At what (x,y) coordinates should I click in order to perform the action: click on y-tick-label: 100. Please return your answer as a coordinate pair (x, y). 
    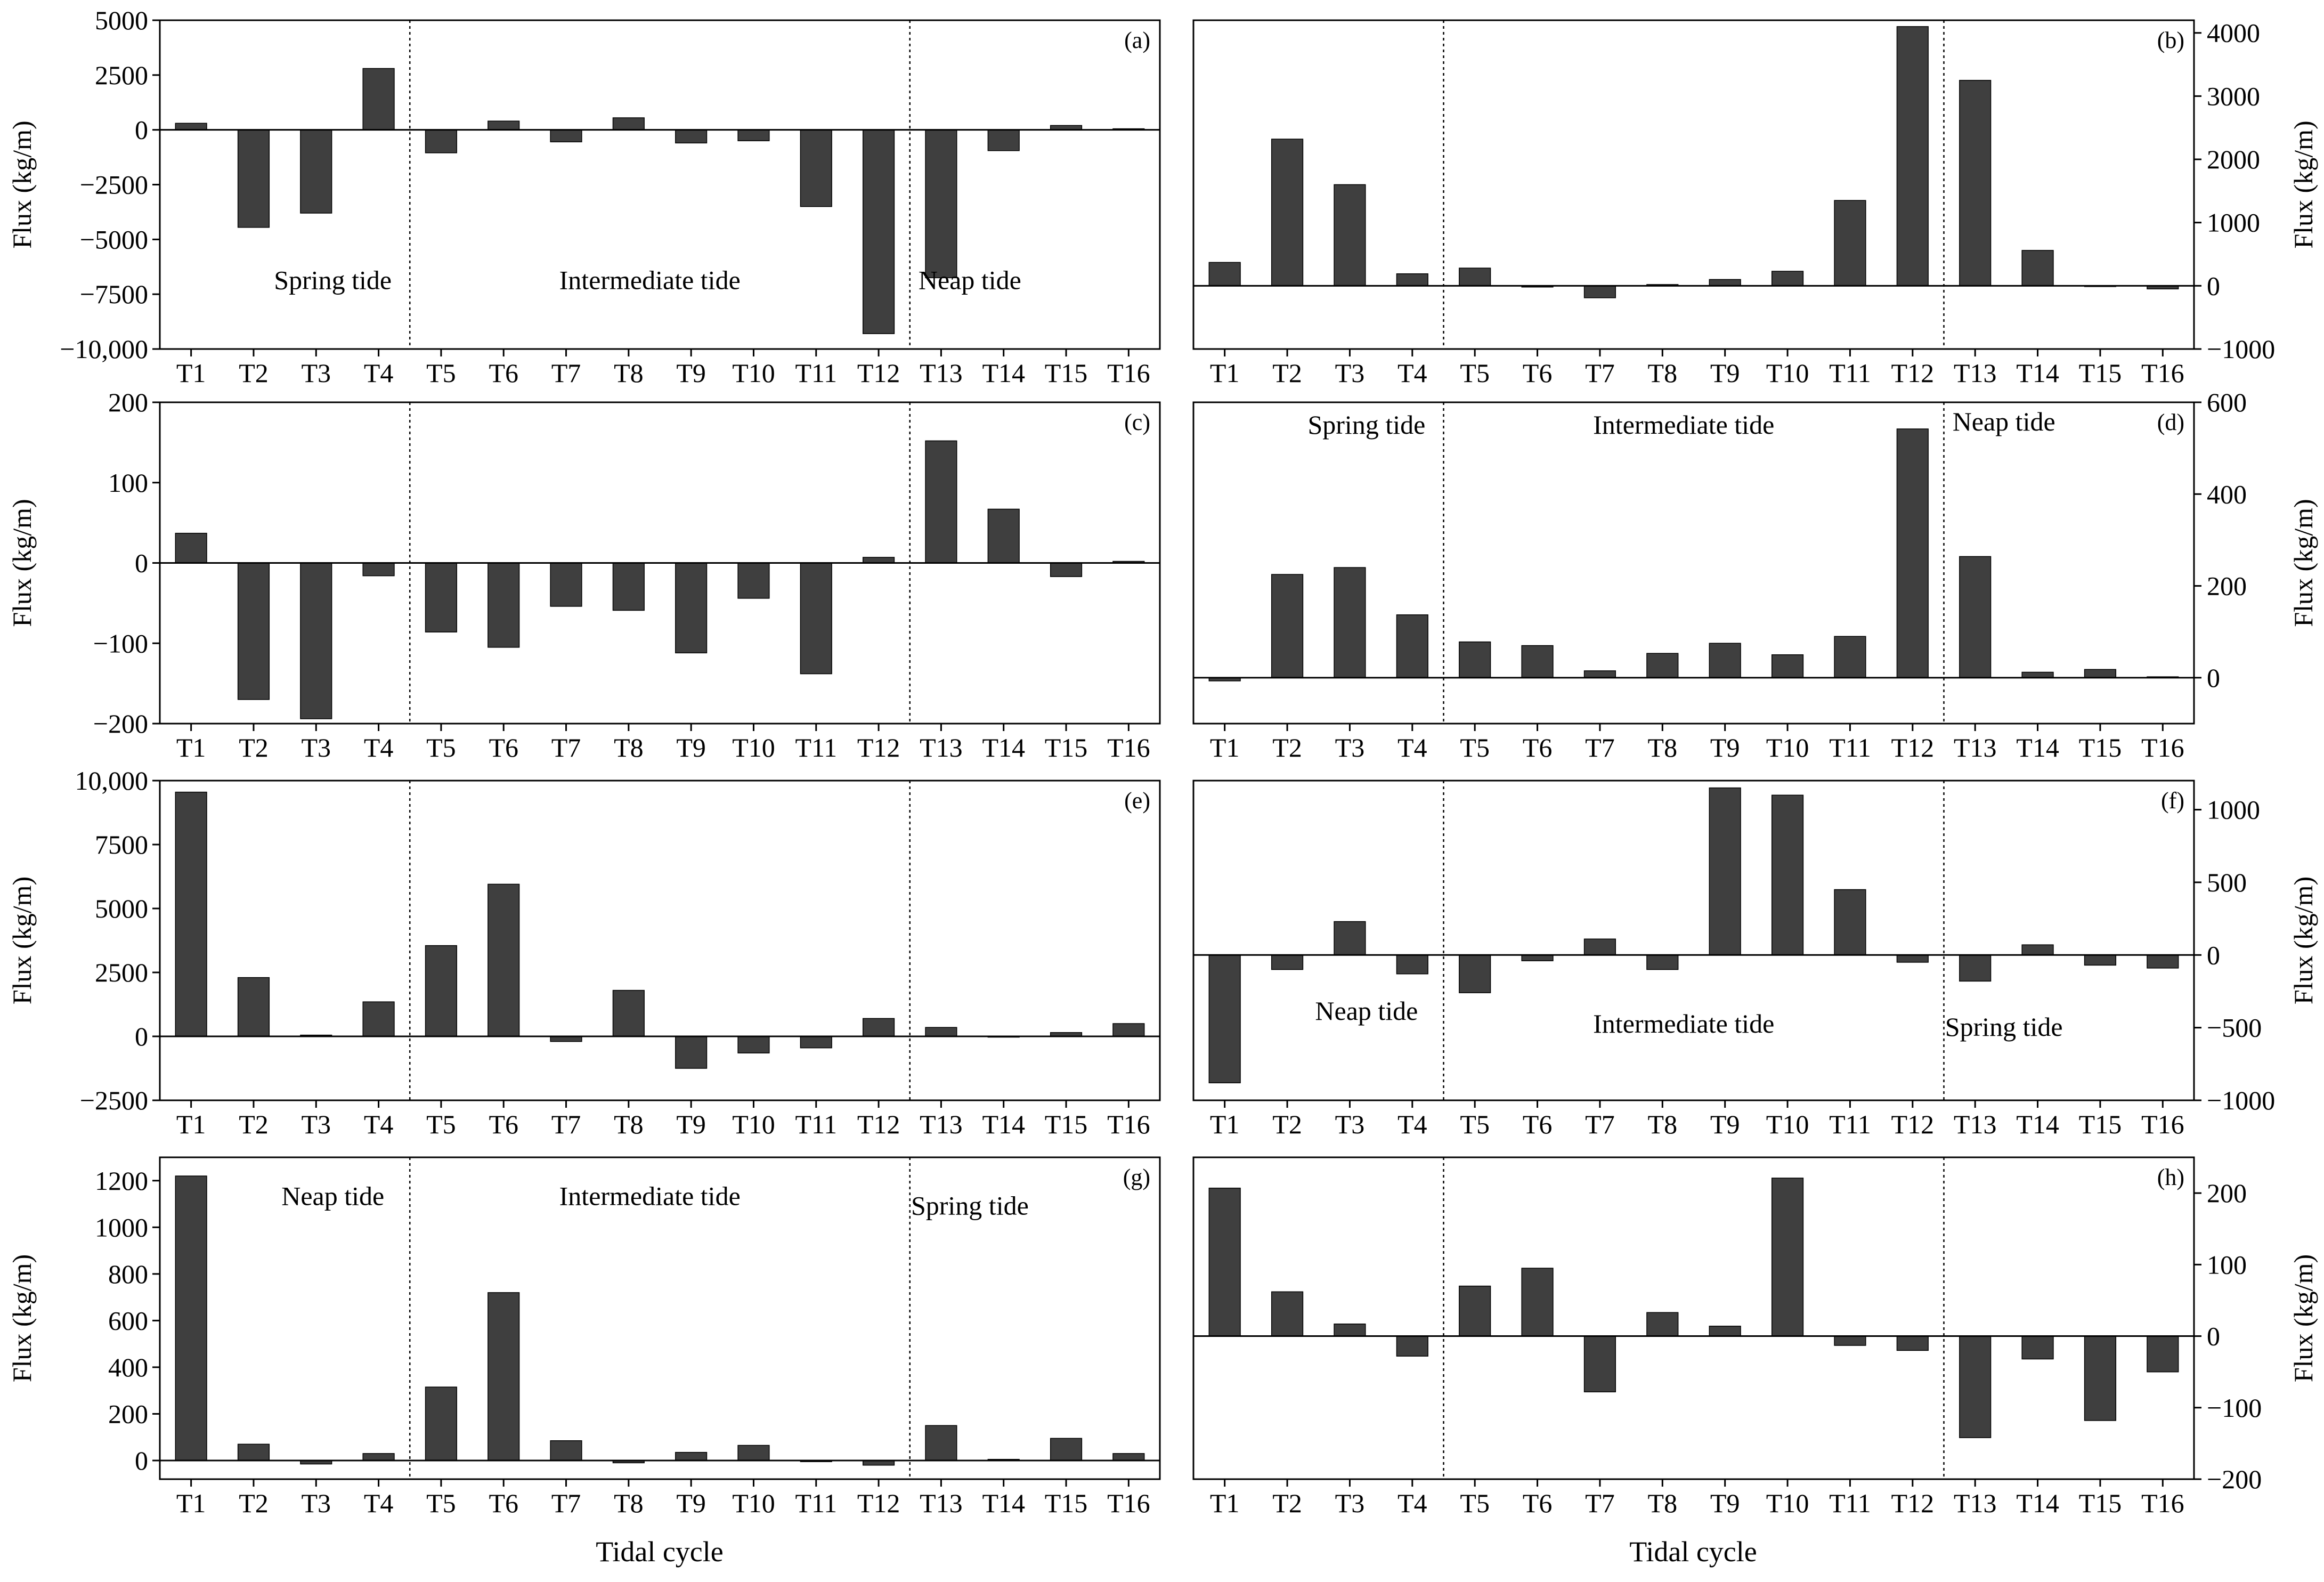
    Looking at the image, I should click on (2227, 1264).